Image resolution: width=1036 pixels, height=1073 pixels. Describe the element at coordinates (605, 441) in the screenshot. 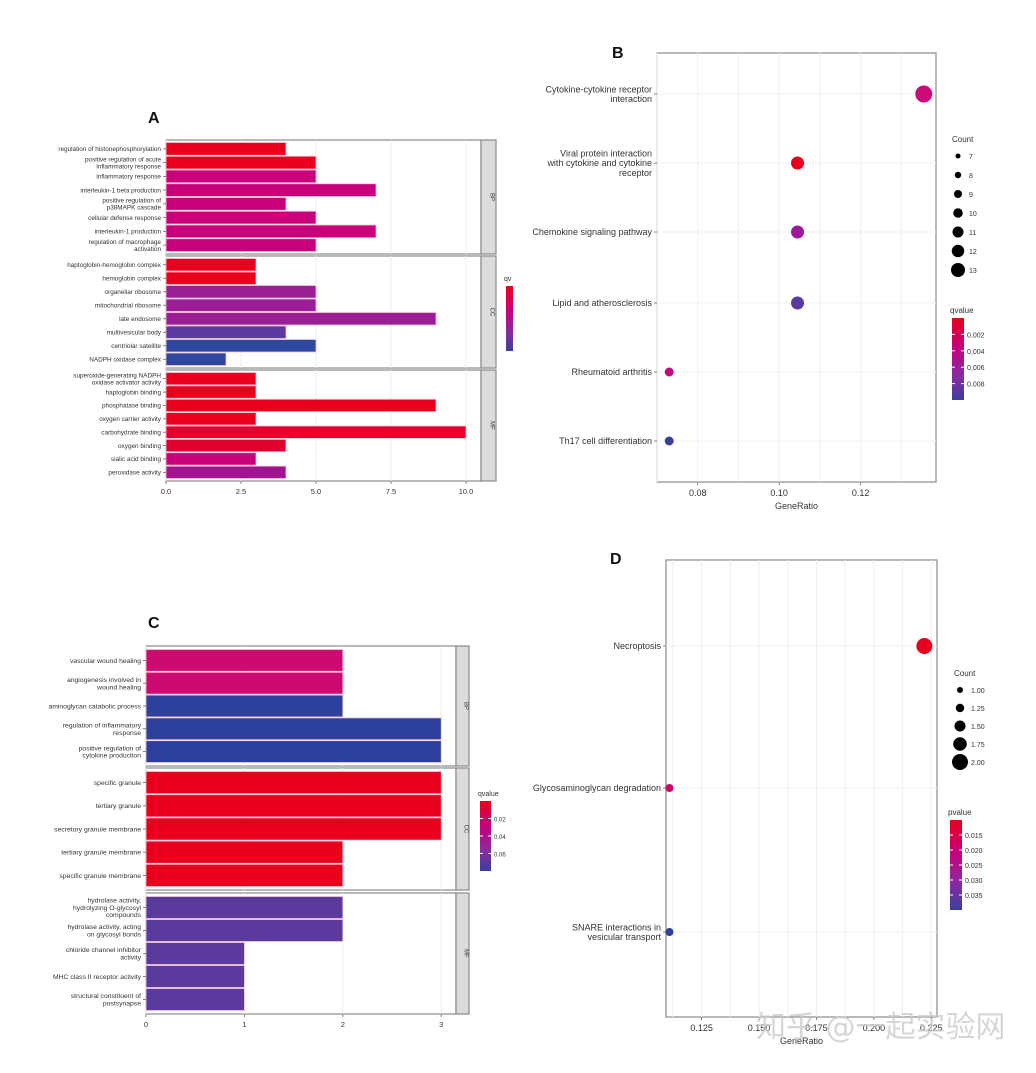

I see `category-label: Th17 cell differentiation` at that location.